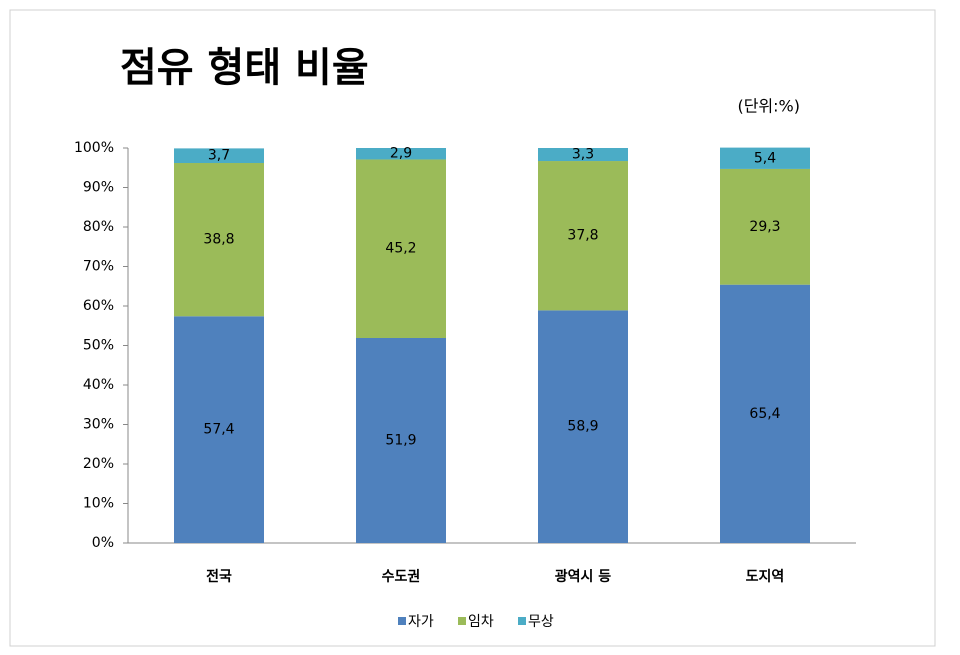 The height and width of the screenshot is (655, 960). Describe the element at coordinates (103, 543) in the screenshot. I see `y-tick-label: 0%` at that location.